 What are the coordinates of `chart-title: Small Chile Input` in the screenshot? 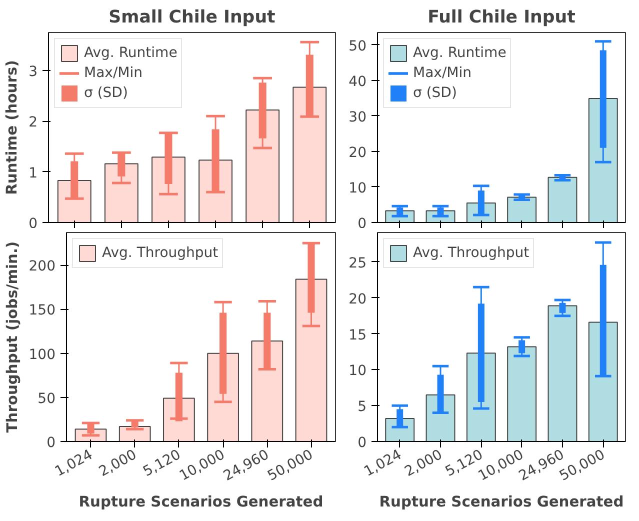 It's located at (192, 18).